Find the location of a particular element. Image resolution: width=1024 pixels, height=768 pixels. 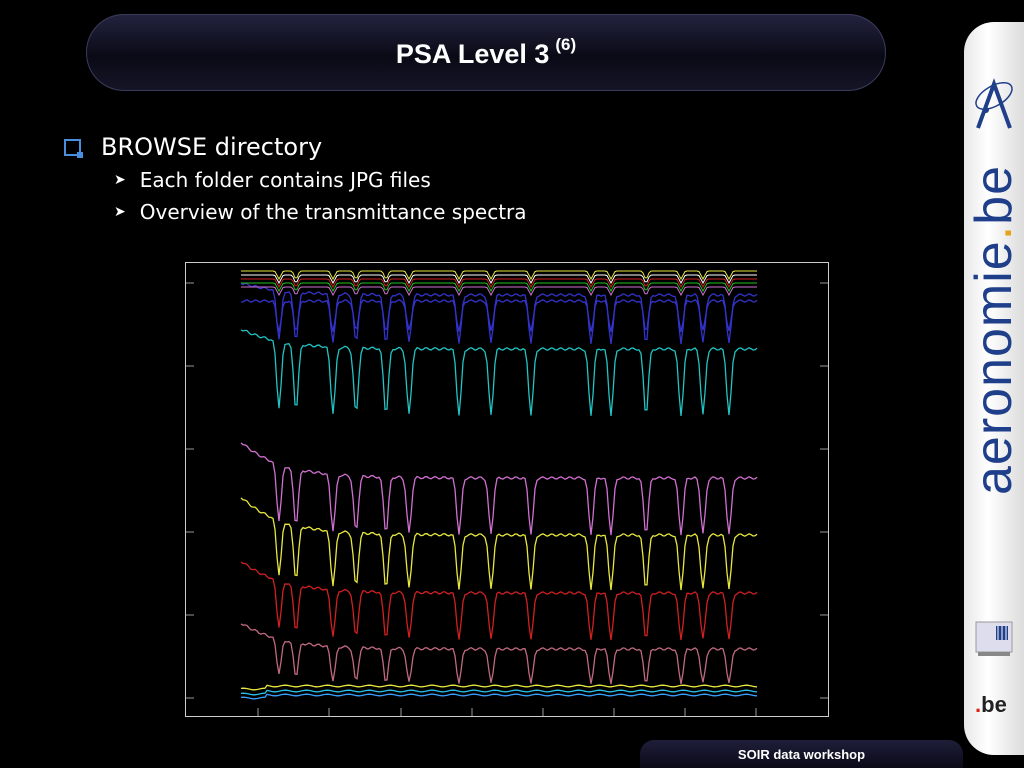

sub-bullet-1: ➤ Each folder contains JPG files is located at coordinates (320, 180).